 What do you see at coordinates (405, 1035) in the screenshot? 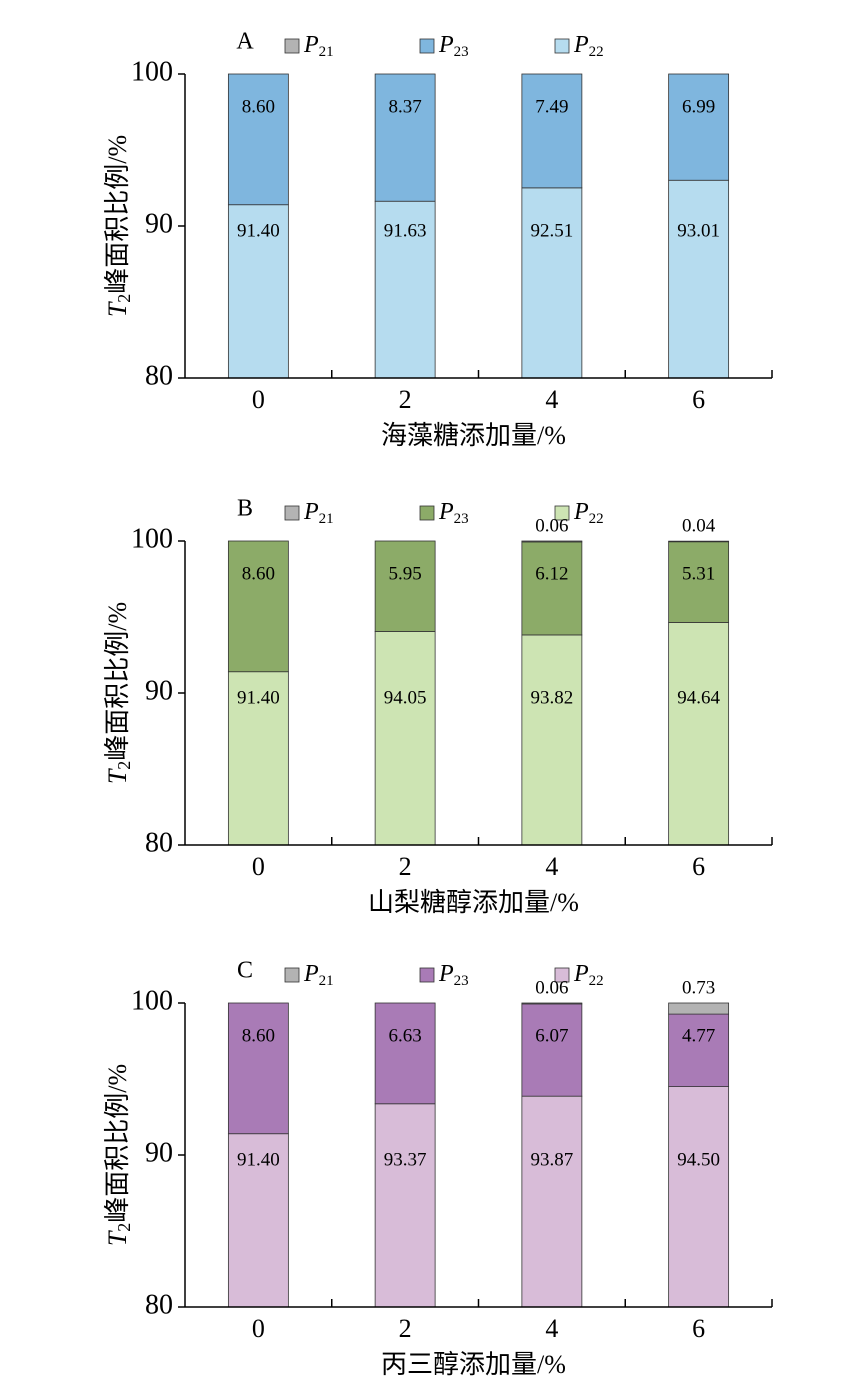
I see `value-label: 6.63` at bounding box center [405, 1035].